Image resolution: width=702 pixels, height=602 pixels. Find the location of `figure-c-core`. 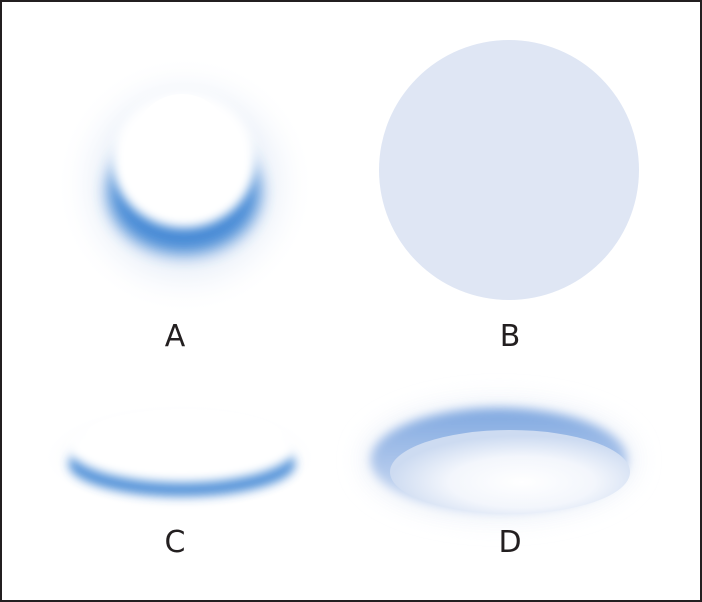

figure-c-core is located at coordinates (184, 435).